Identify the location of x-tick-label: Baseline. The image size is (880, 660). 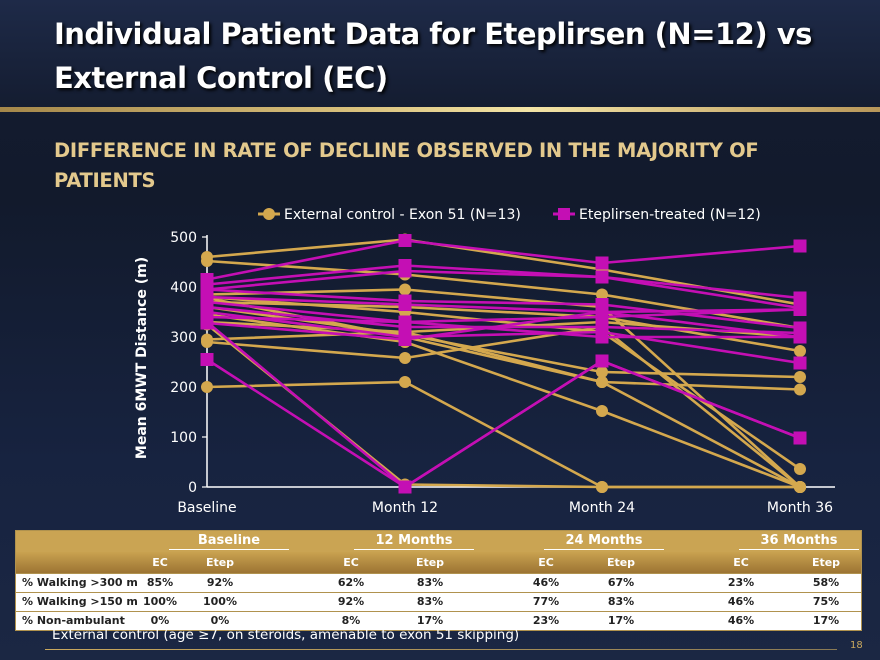
(206, 508).